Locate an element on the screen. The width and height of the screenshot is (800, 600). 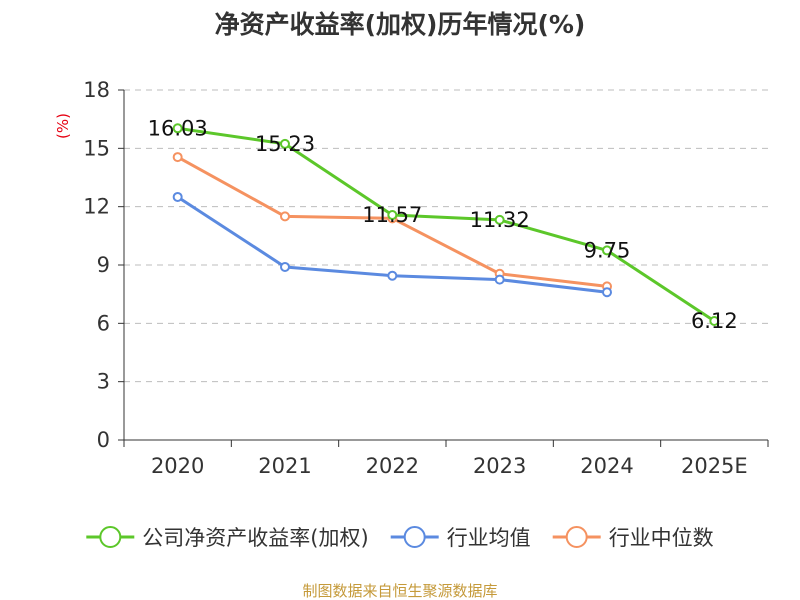
source-note: 制图数据来自恒生聚源数据库 is located at coordinates (399, 591).